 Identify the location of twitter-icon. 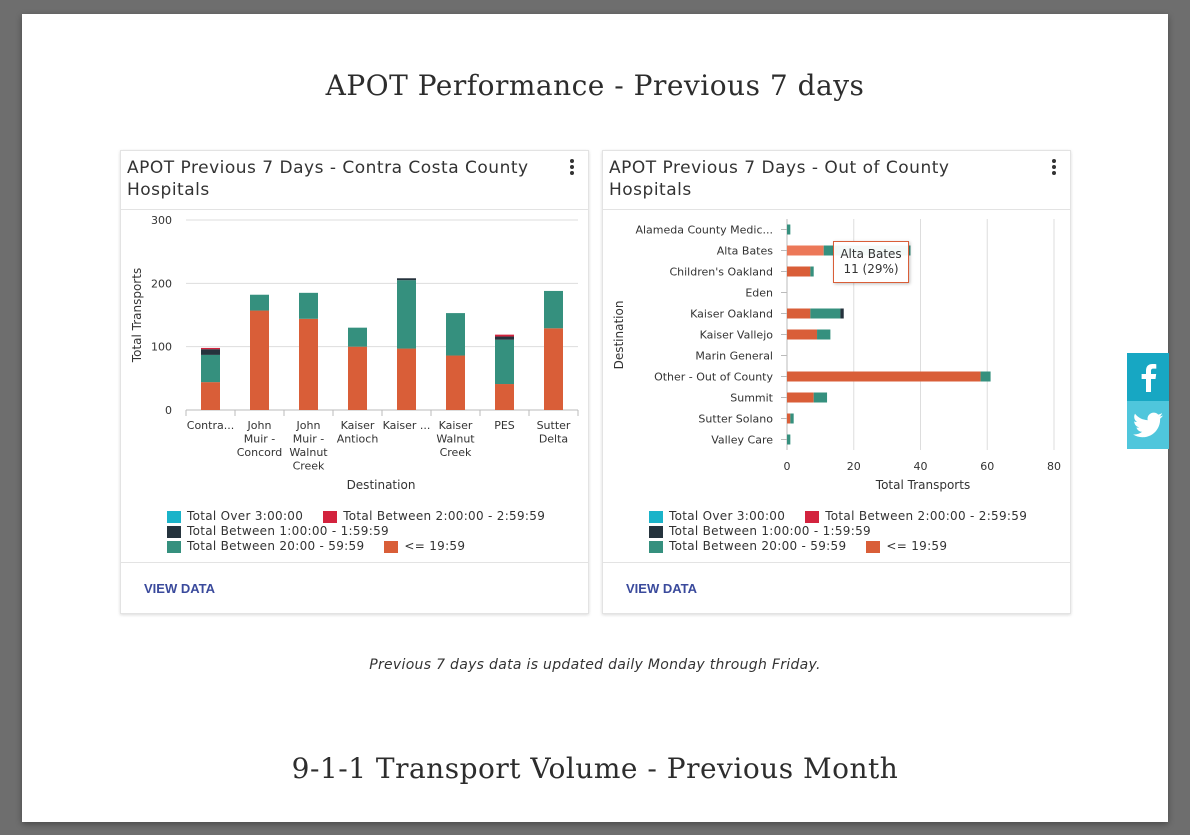
(1148, 425).